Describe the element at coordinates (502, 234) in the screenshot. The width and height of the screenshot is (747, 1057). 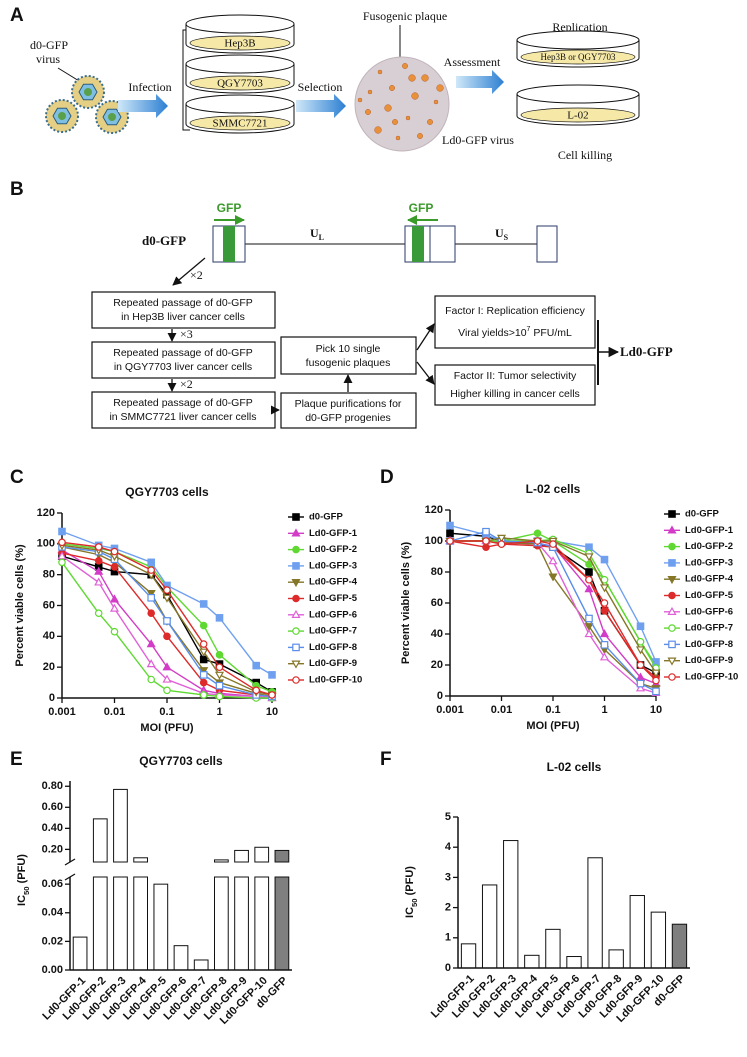
I see `region-label: US` at that location.